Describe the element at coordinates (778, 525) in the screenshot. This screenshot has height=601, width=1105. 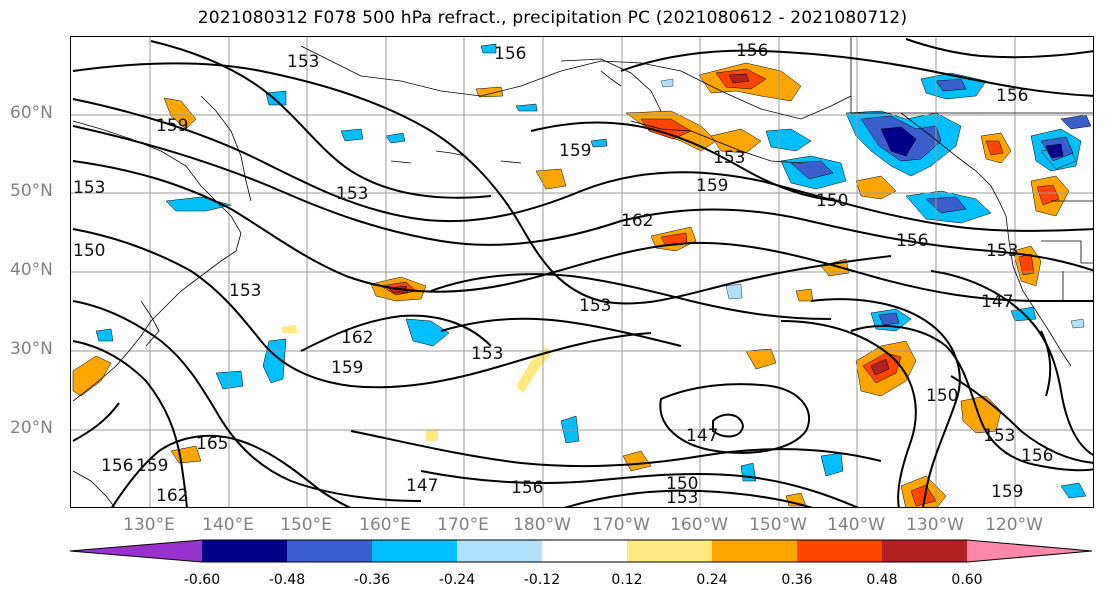
I see `lon-label-150w: 150°W` at that location.